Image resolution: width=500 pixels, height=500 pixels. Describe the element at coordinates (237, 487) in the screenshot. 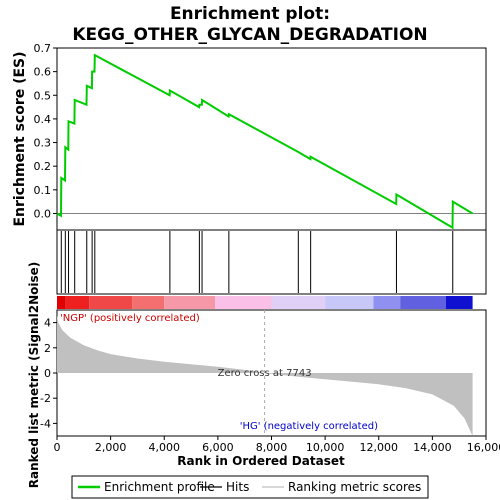

I see `legend-label: Hits` at that location.